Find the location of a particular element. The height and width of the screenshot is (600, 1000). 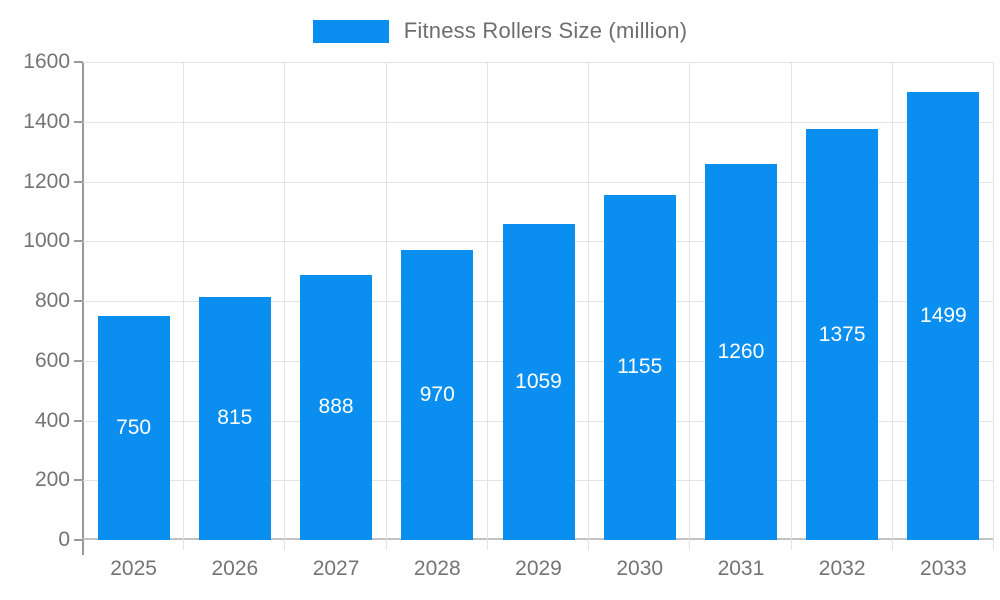

y-tick-label: 1400 is located at coordinates (46, 121).